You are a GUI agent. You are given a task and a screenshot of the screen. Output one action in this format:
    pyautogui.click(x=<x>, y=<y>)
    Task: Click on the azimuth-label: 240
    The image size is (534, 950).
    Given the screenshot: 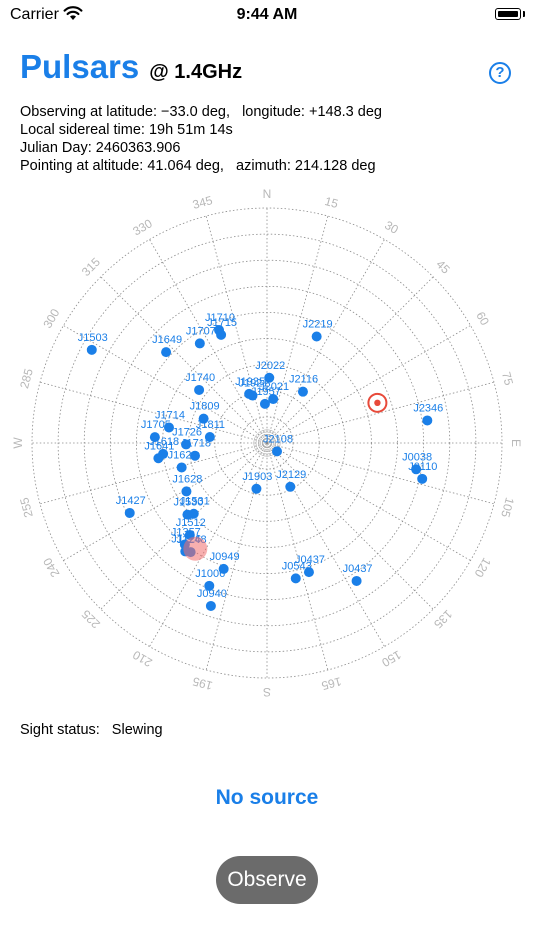 What is the action you would take?
    pyautogui.click(x=51, y=567)
    